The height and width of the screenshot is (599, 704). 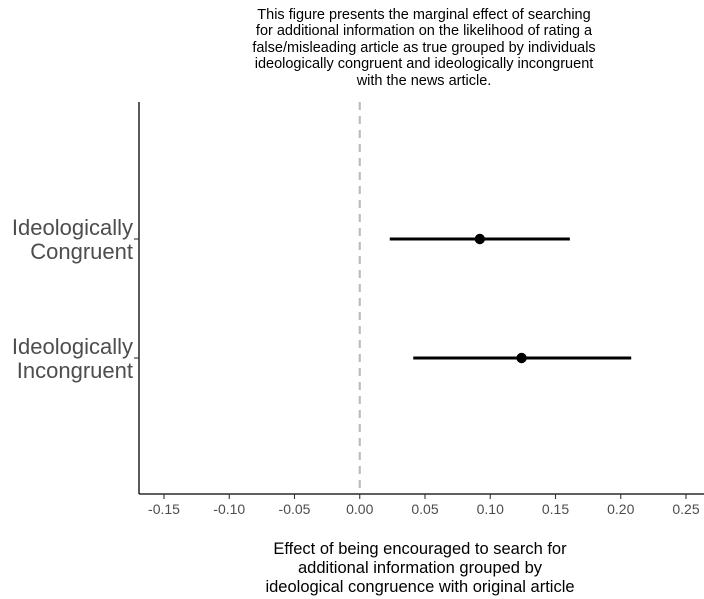 I want to click on category-label-line: Congruent, so click(x=81, y=251).